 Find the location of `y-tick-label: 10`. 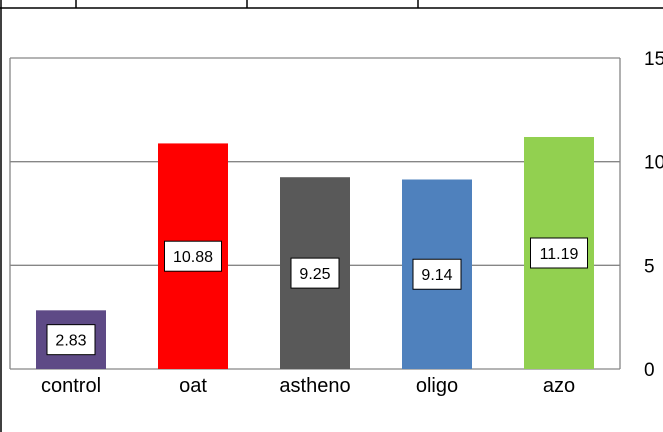

y-tick-label: 10 is located at coordinates (653, 163).